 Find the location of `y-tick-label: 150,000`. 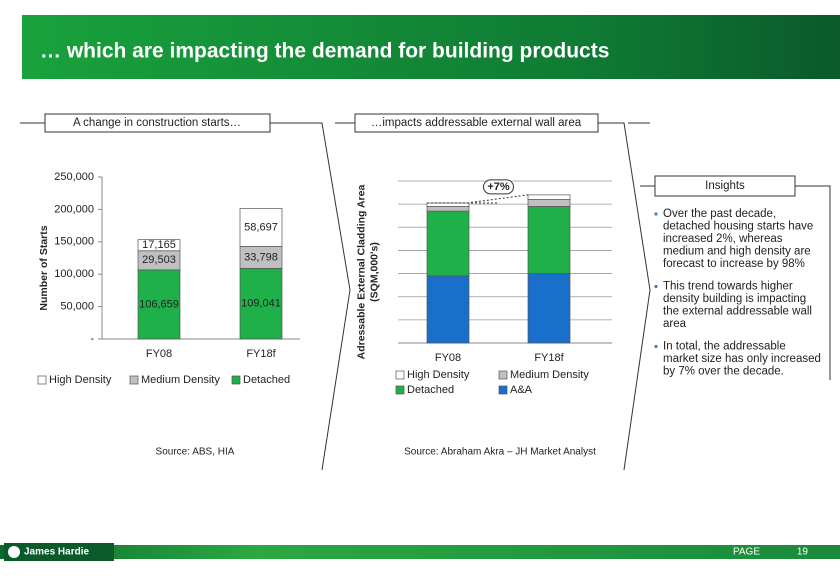

y-tick-label: 150,000 is located at coordinates (74, 242).